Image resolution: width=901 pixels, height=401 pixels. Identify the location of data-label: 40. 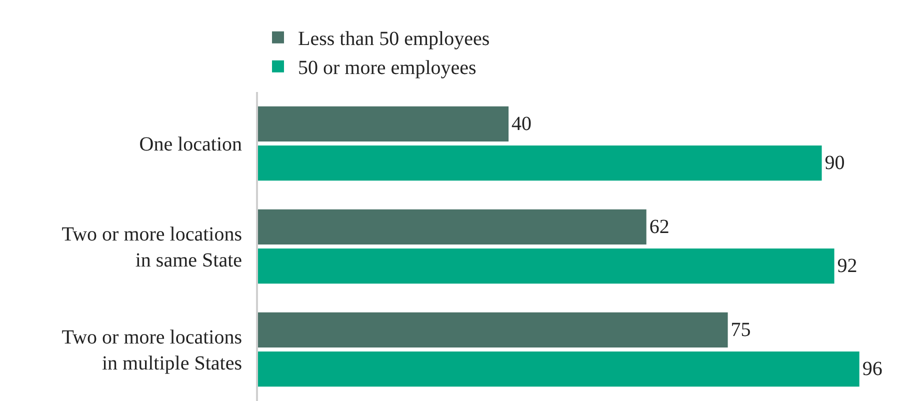
(522, 123).